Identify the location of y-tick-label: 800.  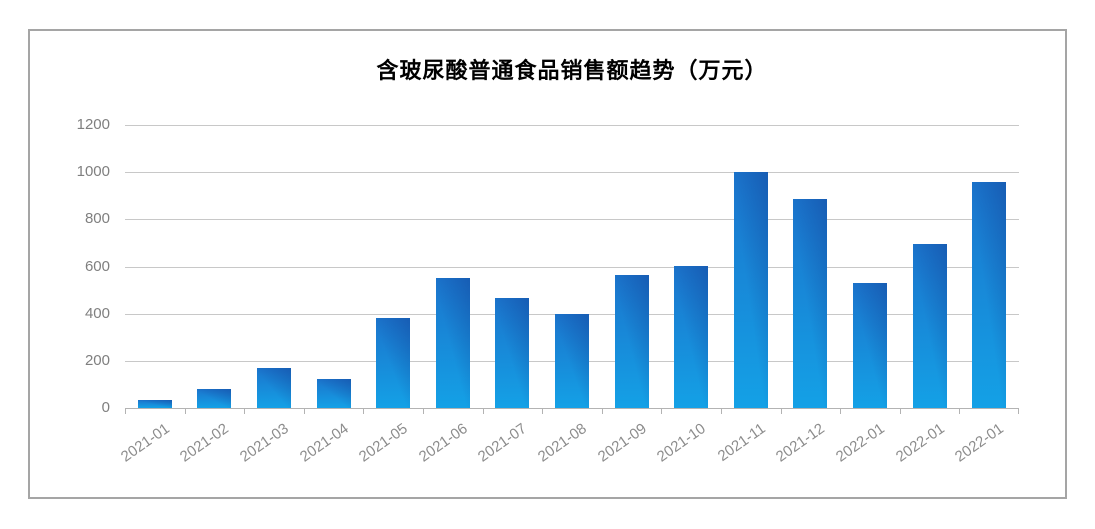
(97, 218).